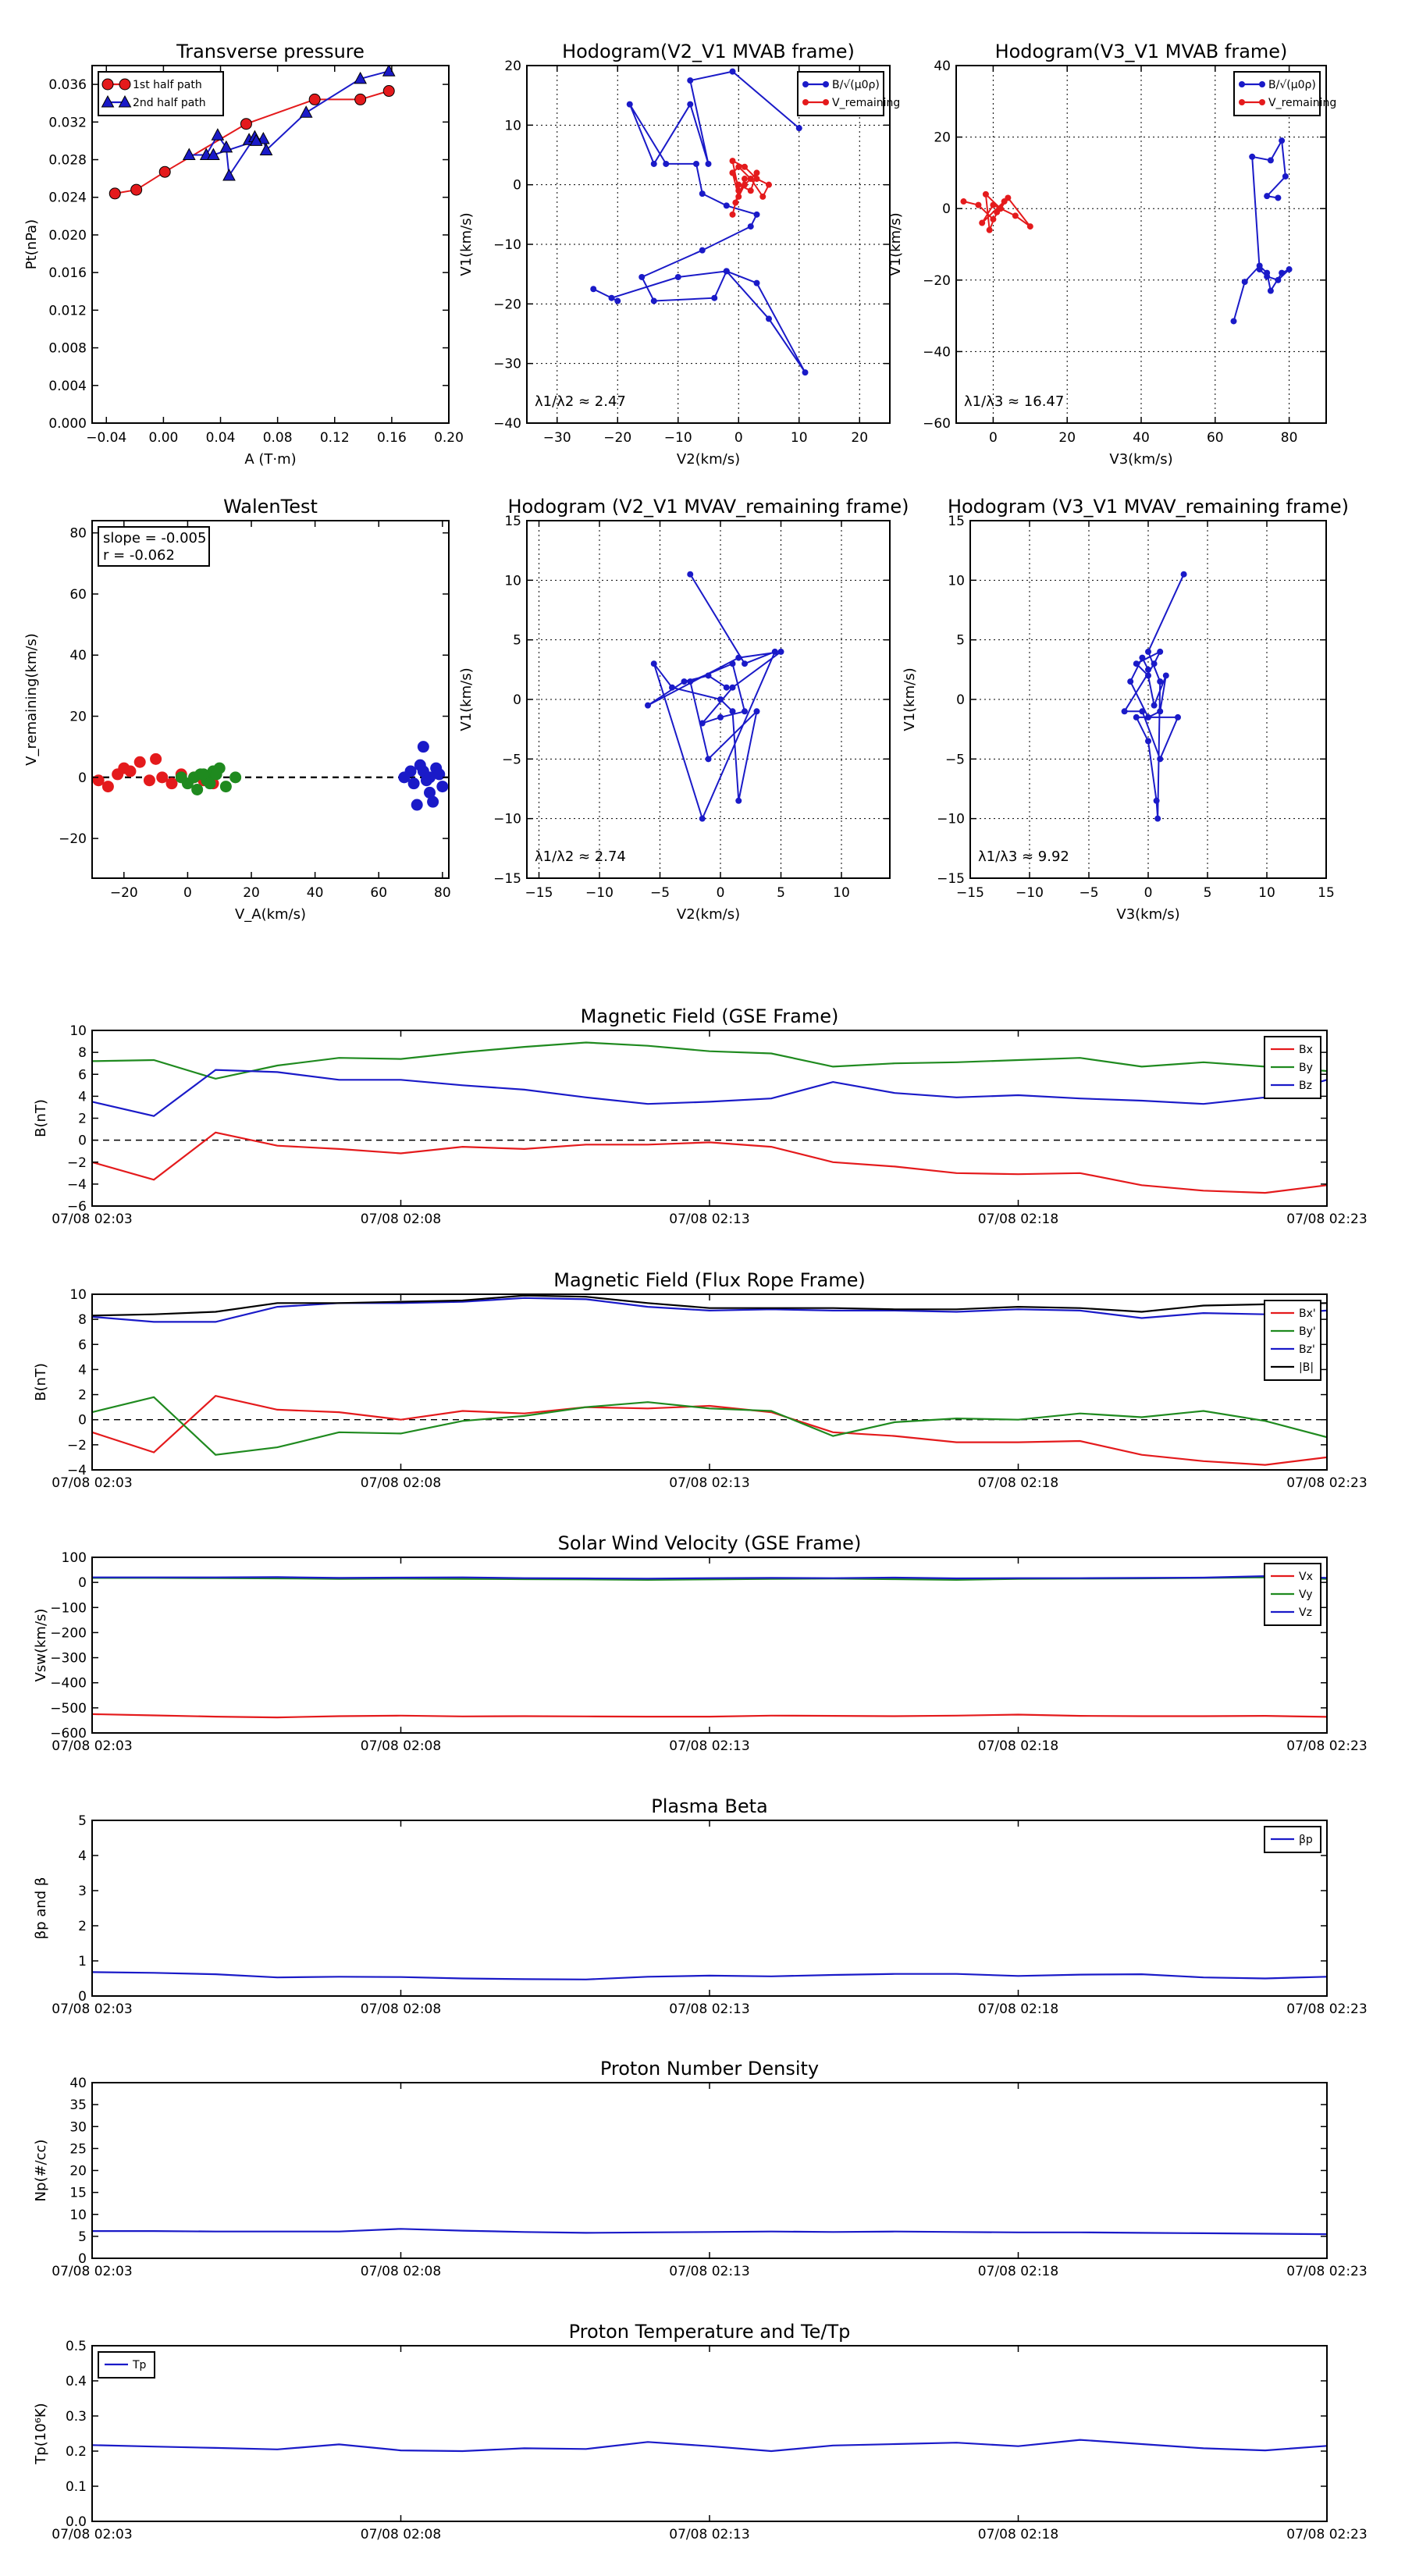 Image resolution: width=1405 pixels, height=2576 pixels. Describe the element at coordinates (78, 2215) in the screenshot. I see `y-tick-label: 10` at that location.